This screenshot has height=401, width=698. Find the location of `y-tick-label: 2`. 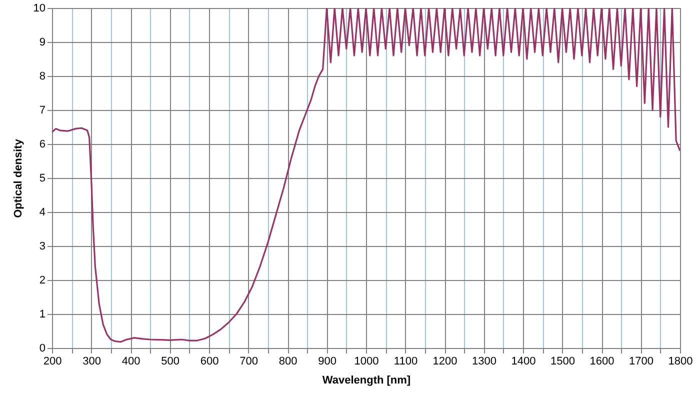

y-tick-label: 2 is located at coordinates (42, 280).